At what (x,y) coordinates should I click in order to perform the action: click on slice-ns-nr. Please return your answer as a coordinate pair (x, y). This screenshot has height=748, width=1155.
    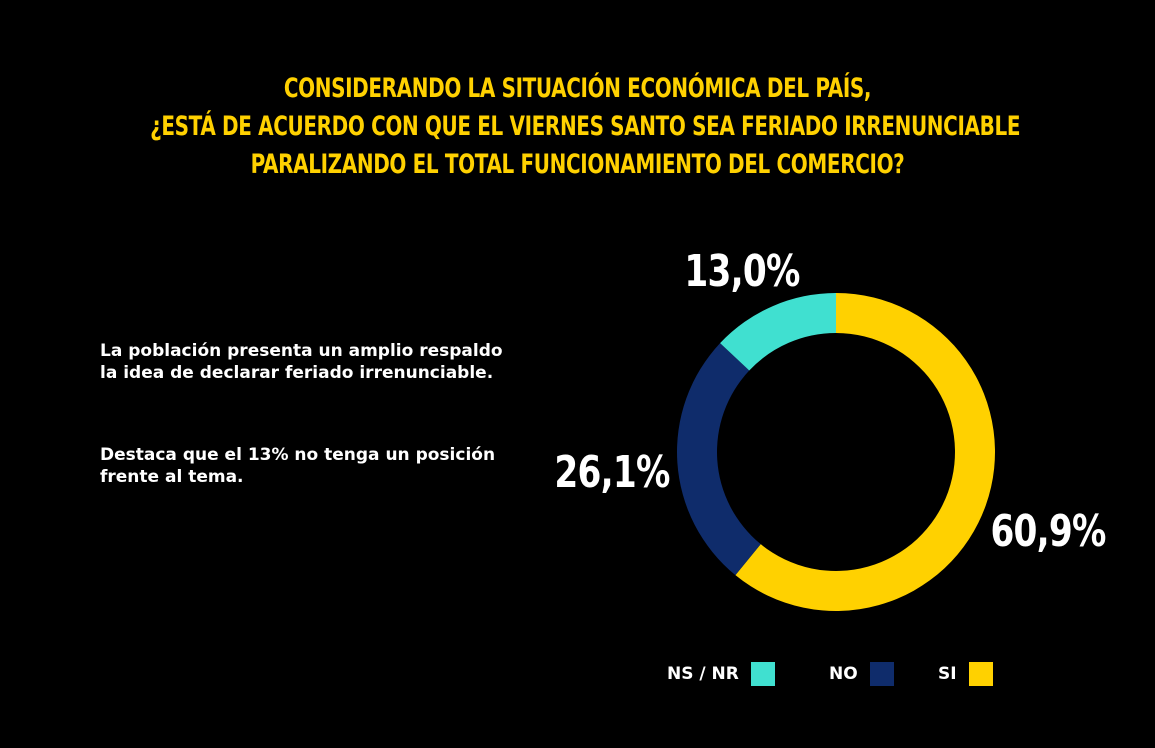
    Looking at the image, I should click on (778, 332).